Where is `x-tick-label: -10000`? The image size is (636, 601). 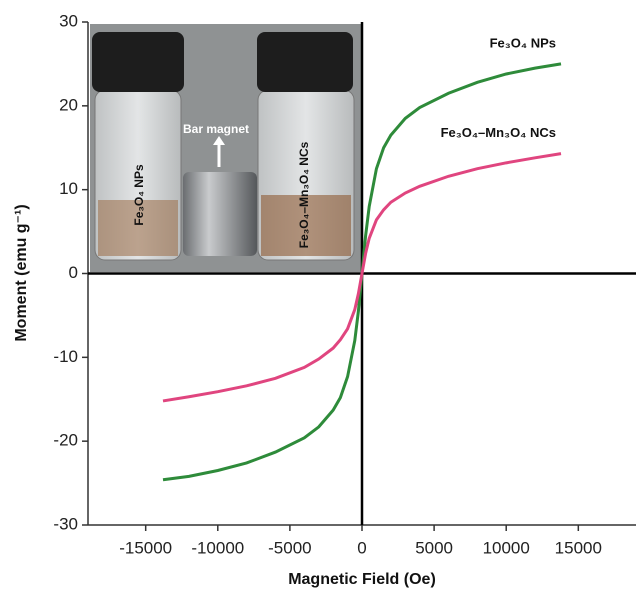 x-tick-label: -10000 is located at coordinates (217, 547).